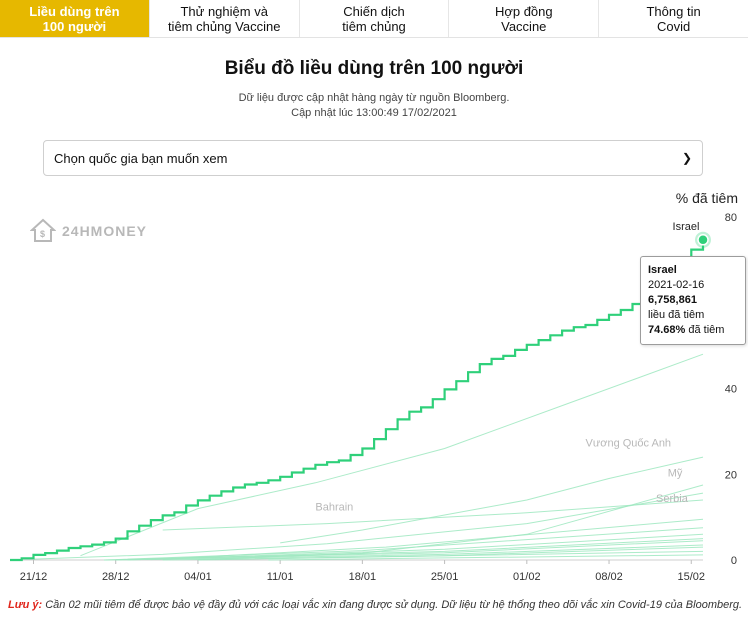 The width and height of the screenshot is (748, 630). Describe the element at coordinates (734, 561) in the screenshot. I see `y-tick-label: 0` at that location.